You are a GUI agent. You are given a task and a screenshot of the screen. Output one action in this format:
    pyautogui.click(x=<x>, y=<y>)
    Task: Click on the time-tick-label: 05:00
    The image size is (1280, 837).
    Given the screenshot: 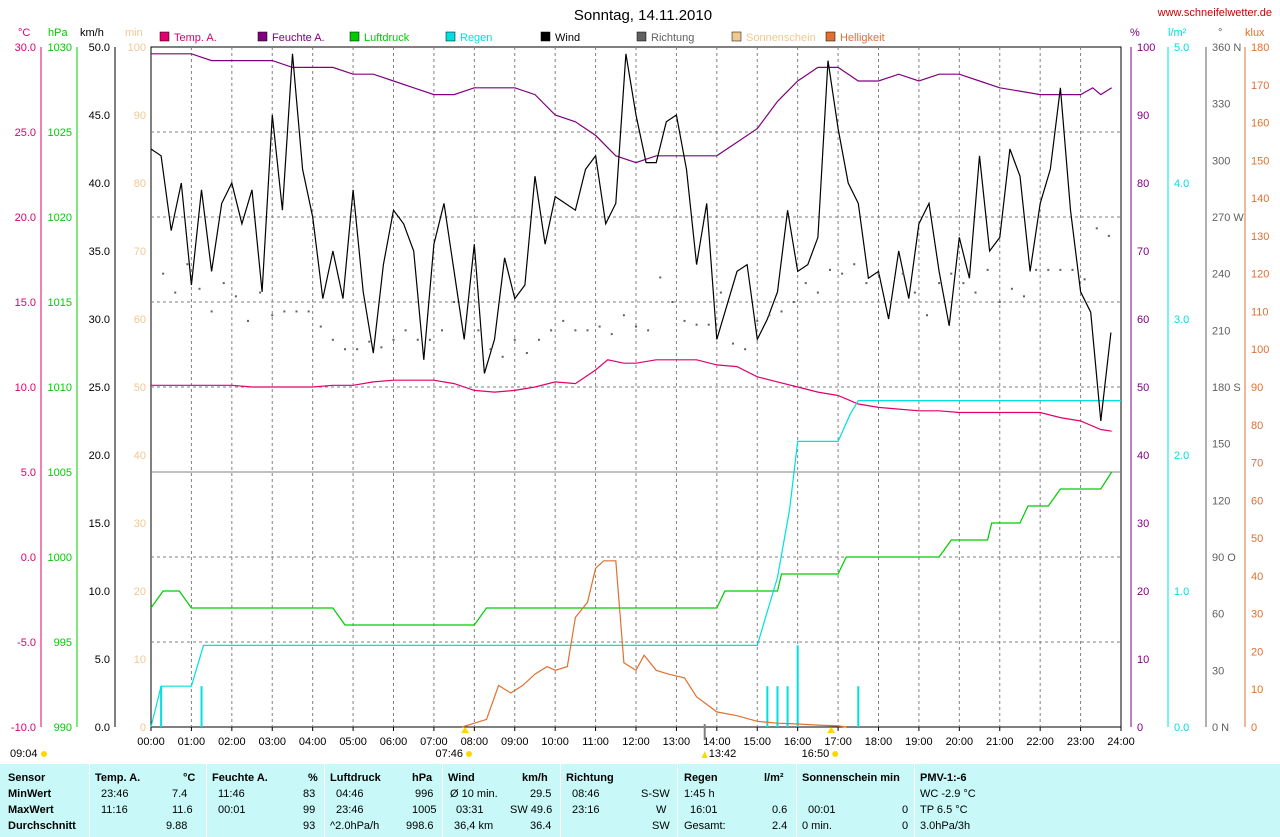 What is the action you would take?
    pyautogui.click(x=353, y=742)
    